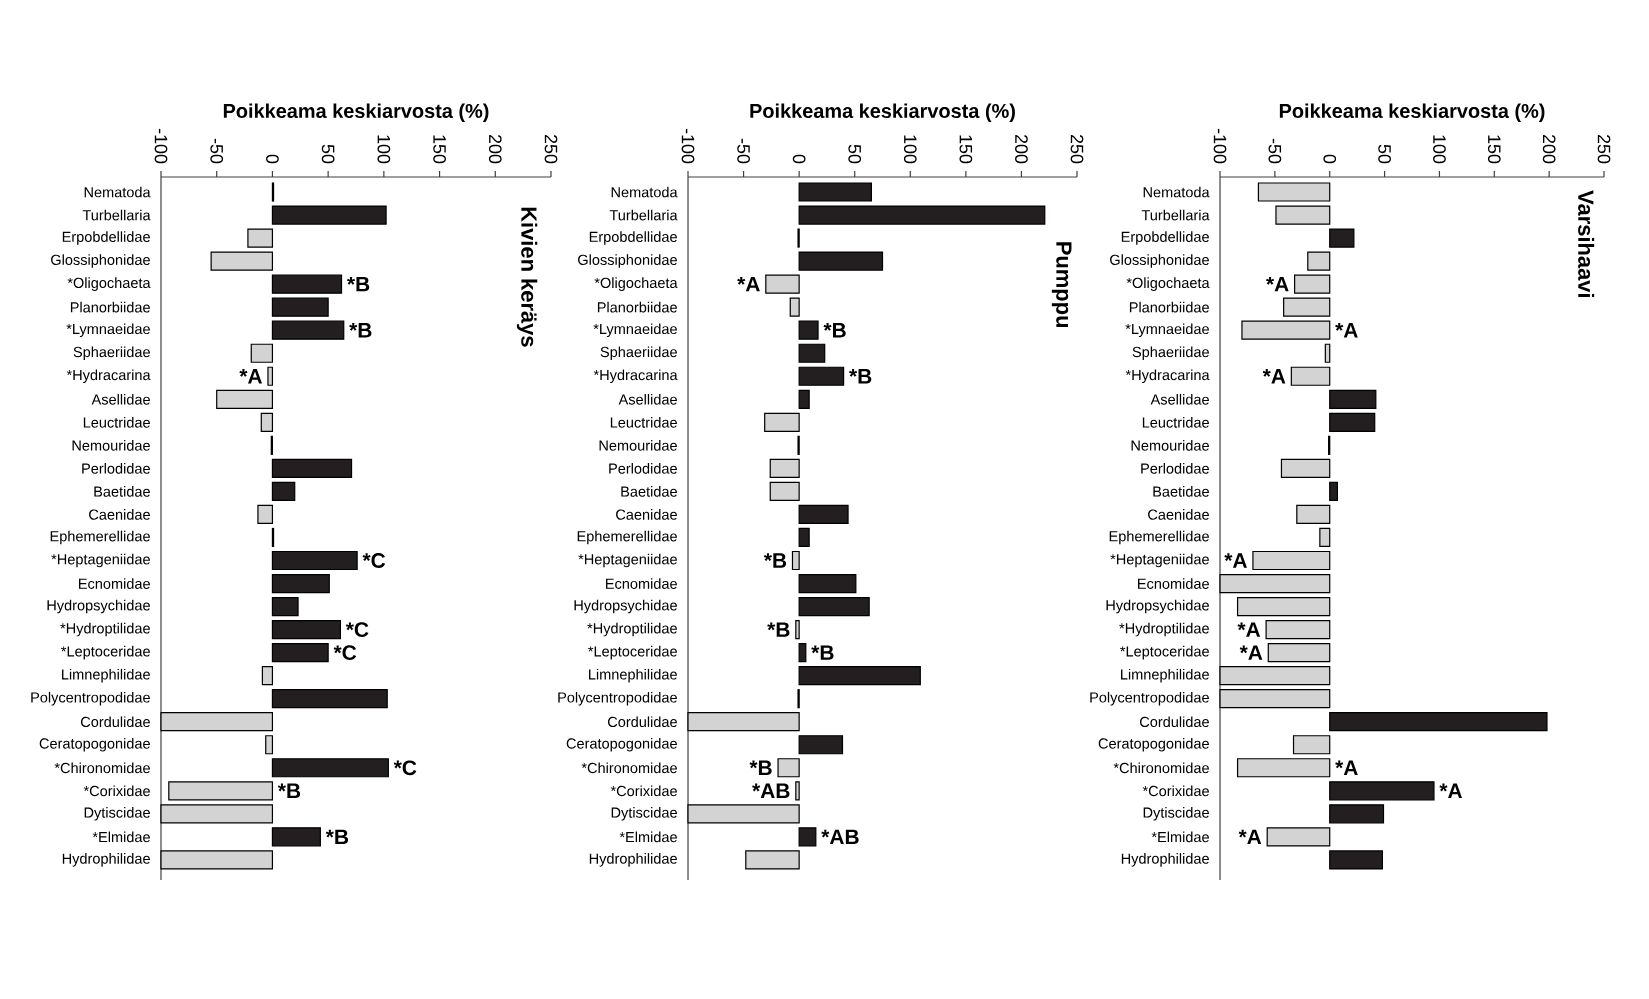 Image resolution: width=1649 pixels, height=999 pixels. I want to click on y-tick-label: Ephemerellidae, so click(627, 537).